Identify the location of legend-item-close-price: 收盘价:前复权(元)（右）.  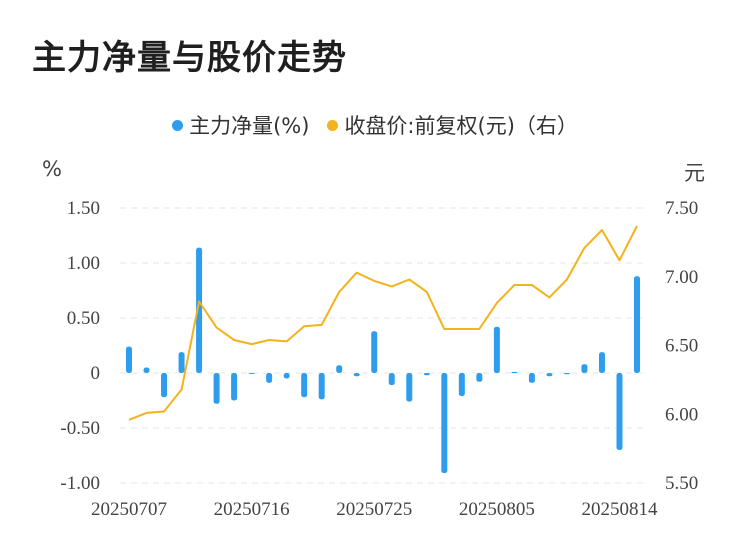
(452, 125).